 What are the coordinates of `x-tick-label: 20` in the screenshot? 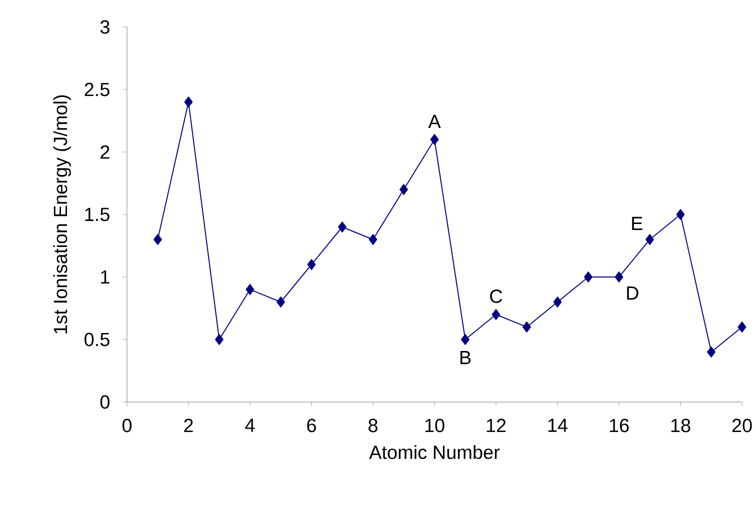 It's located at (742, 425).